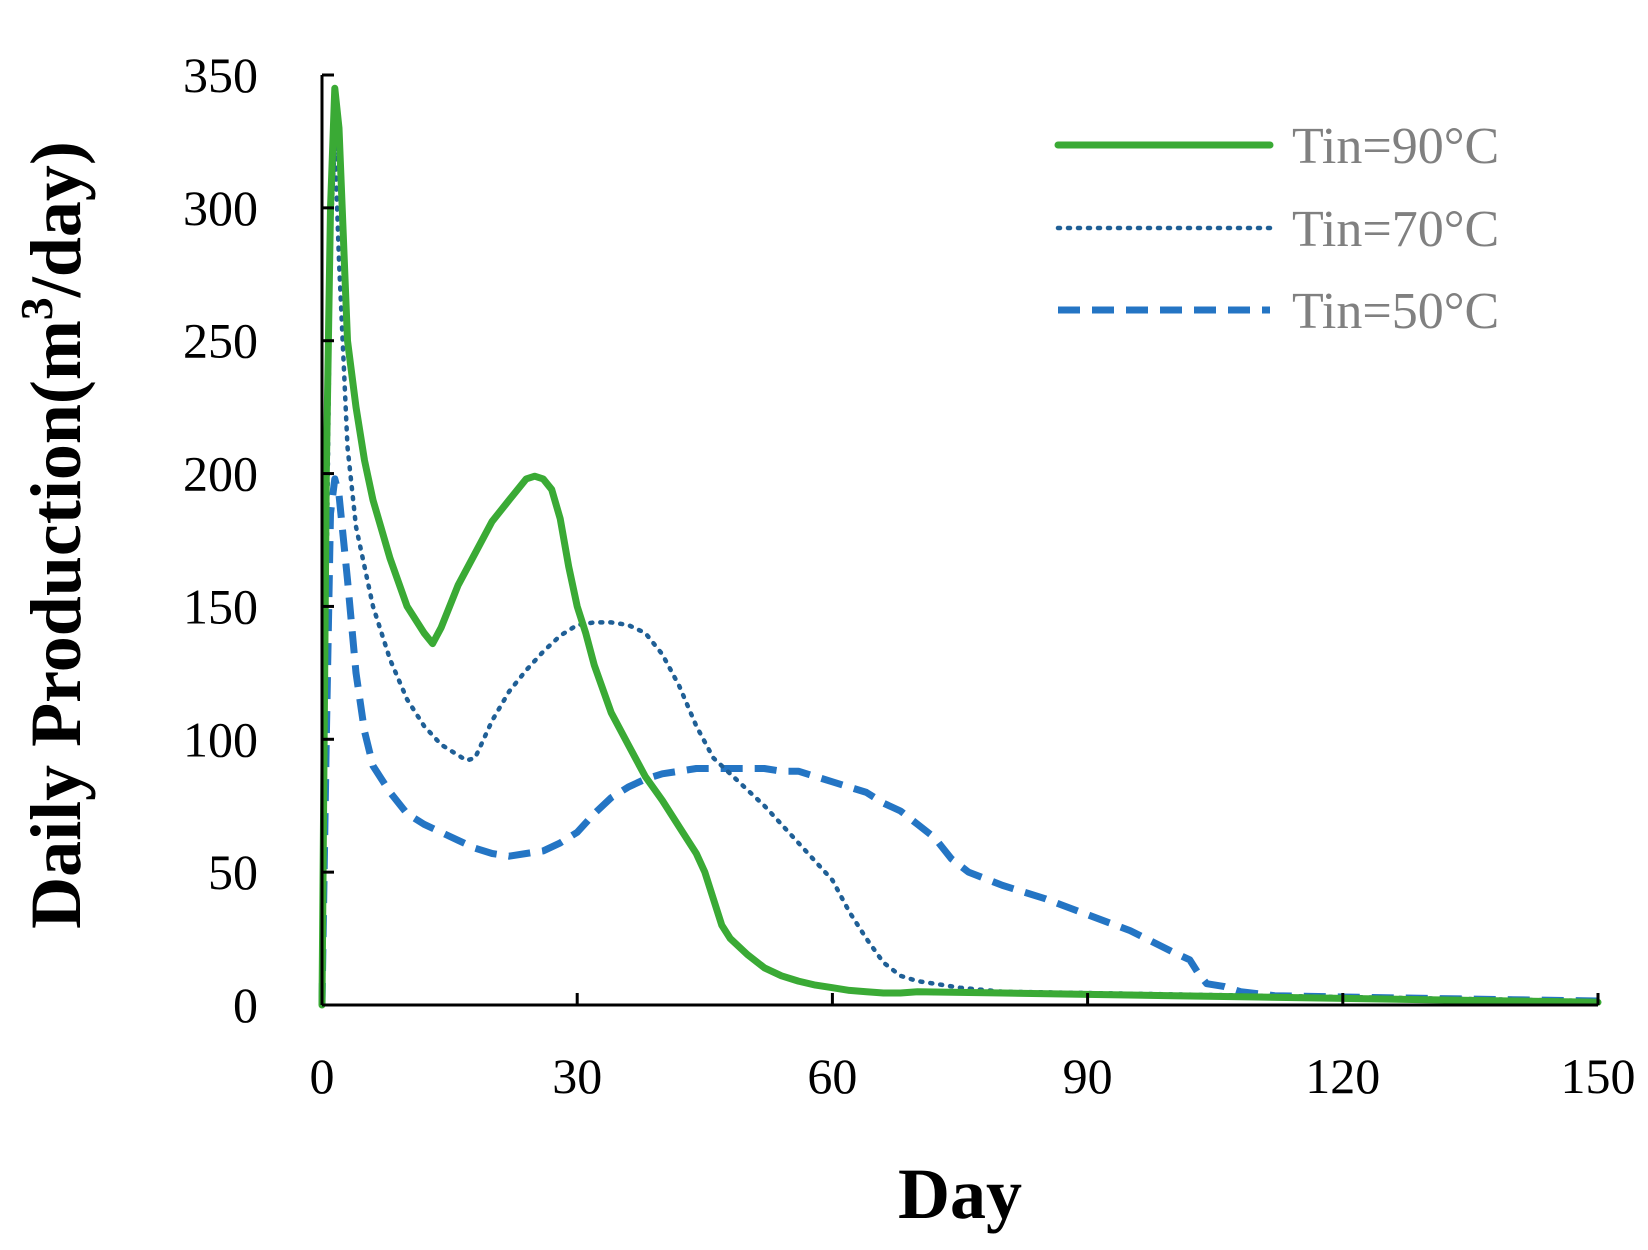  I want to click on x-tick-label: 150, so click(1598, 1076).